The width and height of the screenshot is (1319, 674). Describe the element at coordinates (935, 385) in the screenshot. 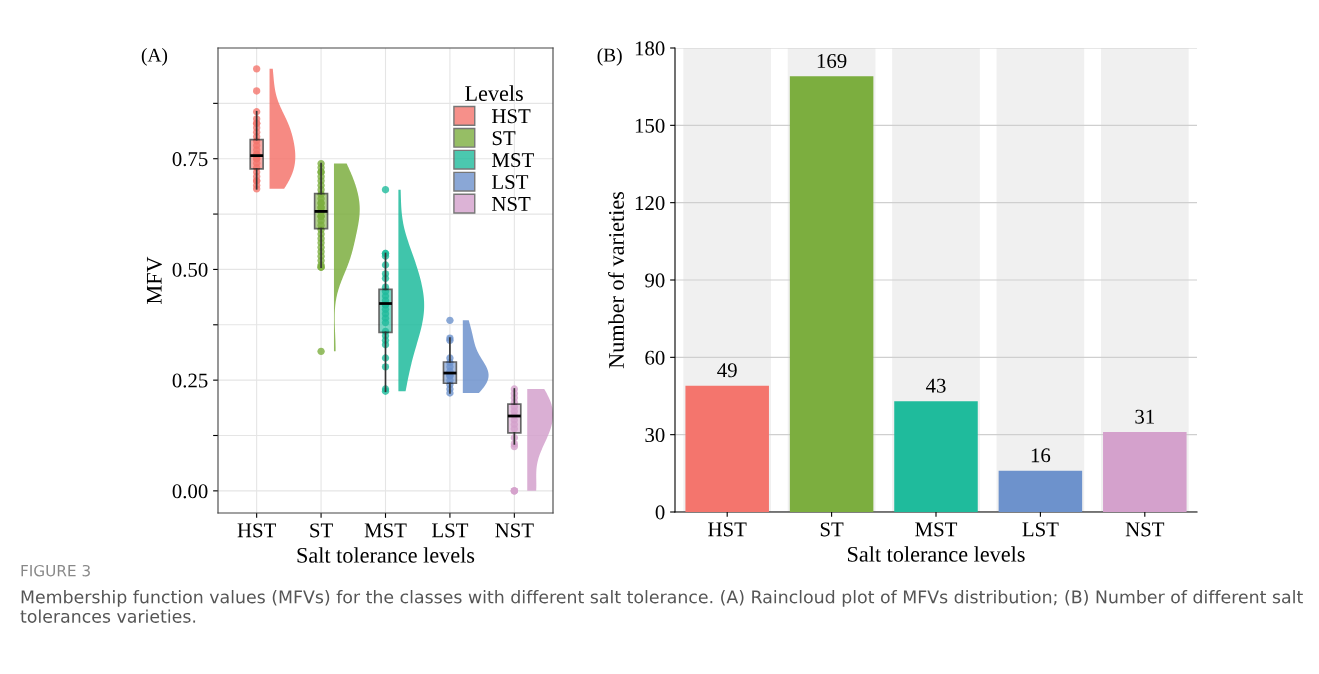

I see `data-label: 43` at that location.